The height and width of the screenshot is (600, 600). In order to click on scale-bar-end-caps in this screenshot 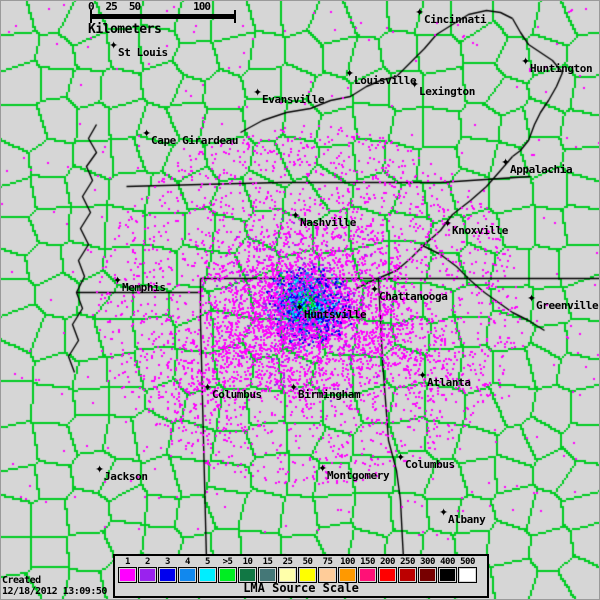, I will do `click(163, 16)`.